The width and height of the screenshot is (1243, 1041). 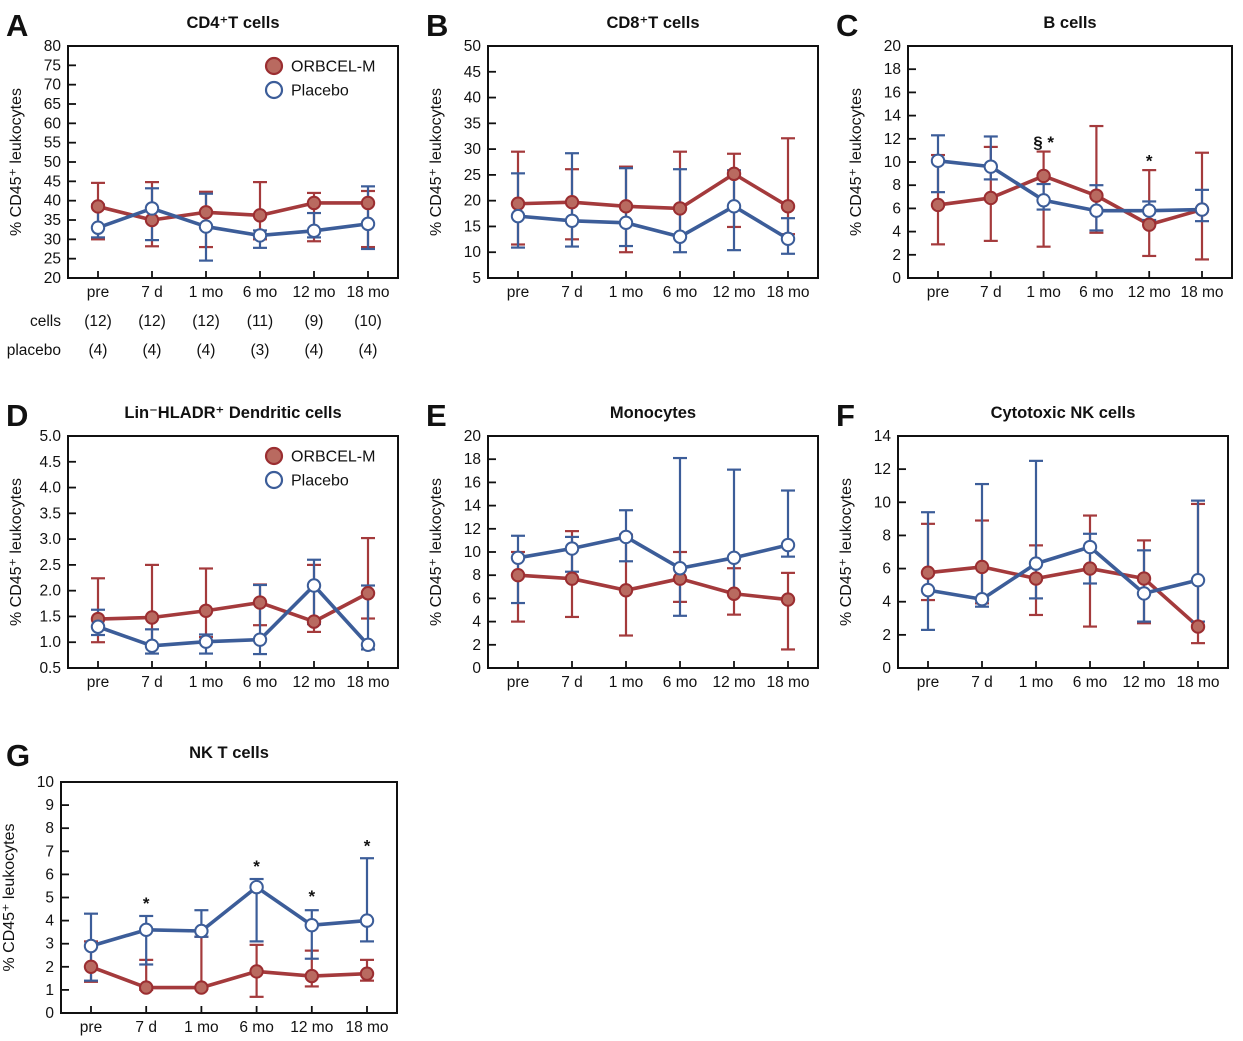 What do you see at coordinates (152, 321) in the screenshot?
I see `svg-text: (12)` at bounding box center [152, 321].